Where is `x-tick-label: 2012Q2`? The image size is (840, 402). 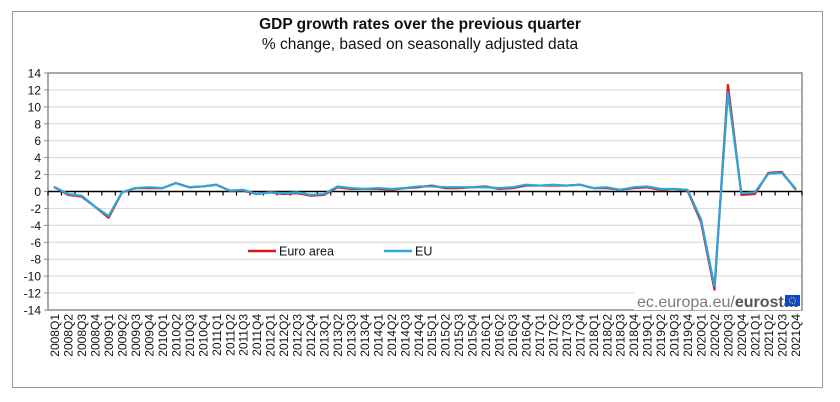
x-tick-label: 2012Q2 is located at coordinates (284, 335).